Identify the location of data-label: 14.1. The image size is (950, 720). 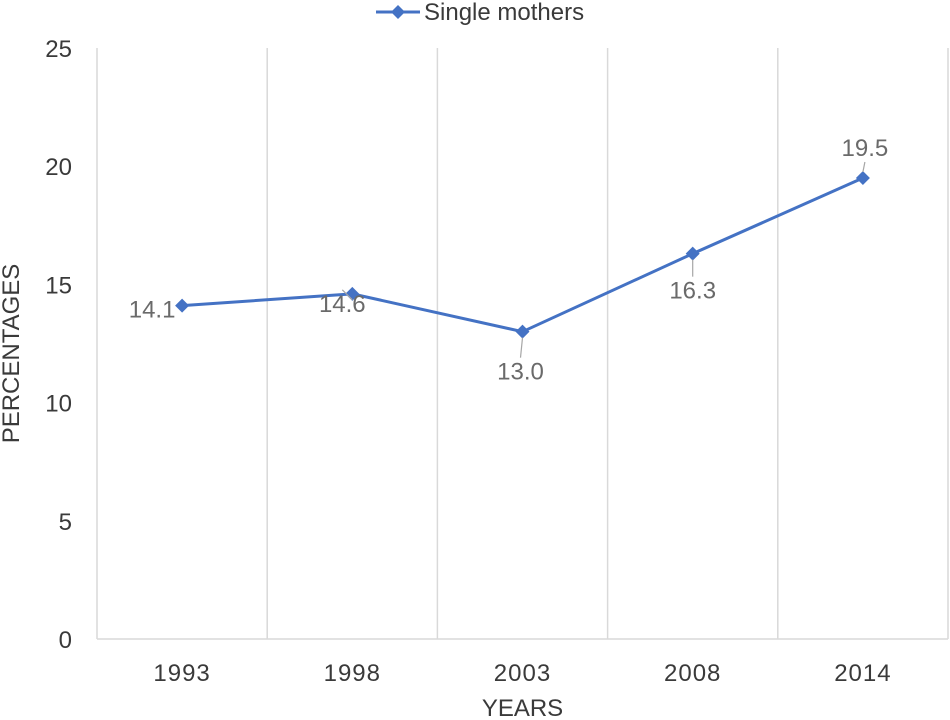
(152, 310).